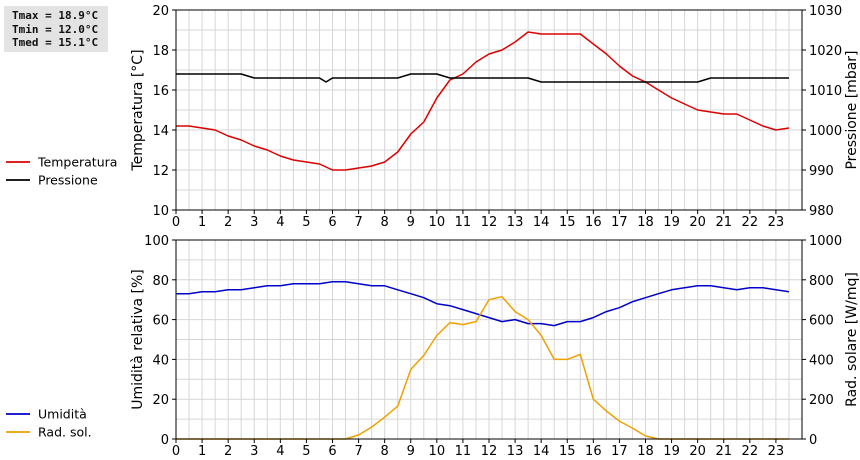  Describe the element at coordinates (160, 360) in the screenshot. I see `y-tick-label: 40` at that location.